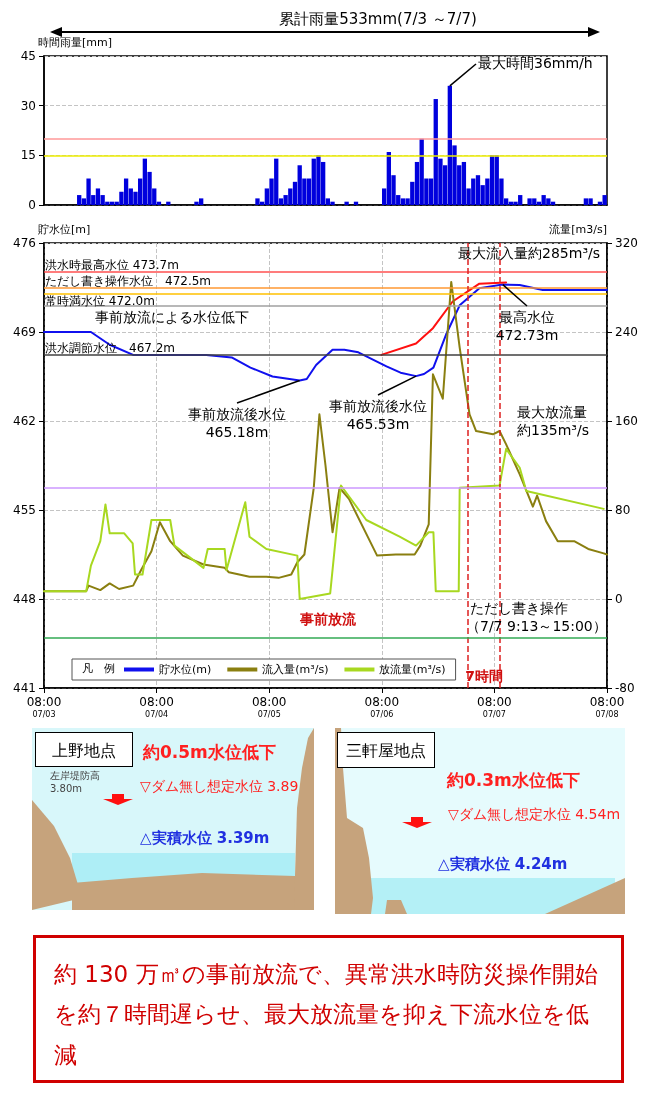 This screenshot has width=648, height=1108. Describe the element at coordinates (64, 229) in the screenshot. I see `y-axis-title: 貯水位[m]` at that location.